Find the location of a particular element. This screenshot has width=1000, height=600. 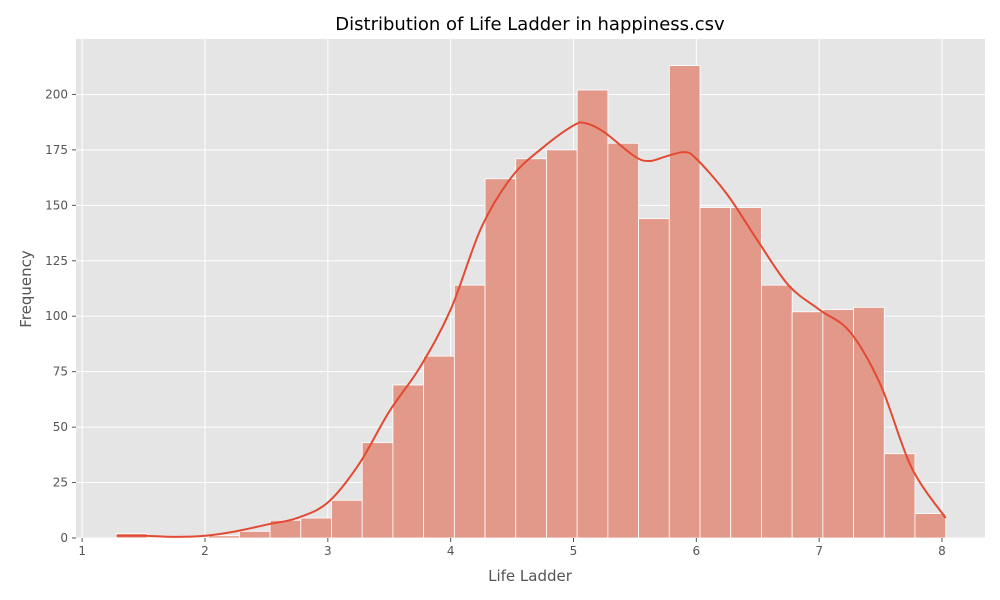

x-axis-ticks: 1 2 3 4 5 6 7 8 is located at coordinates (512, 548).